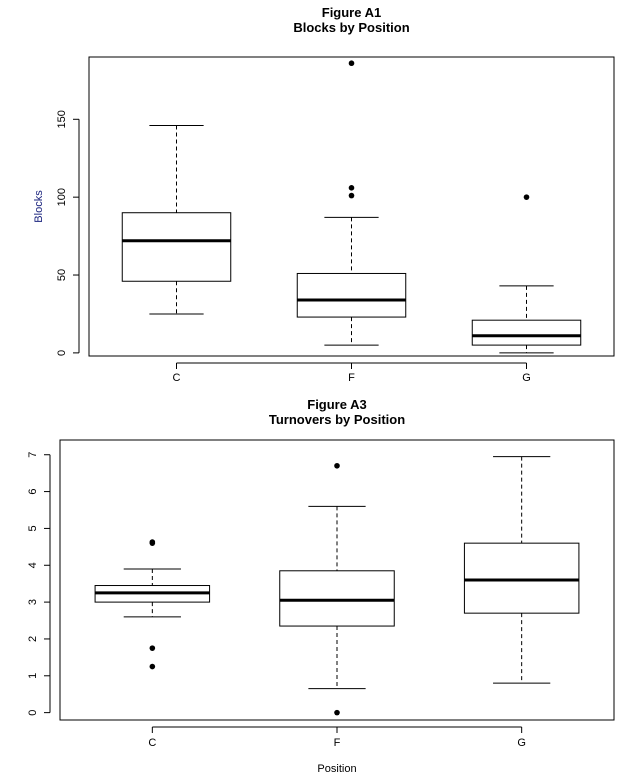 Image resolution: width=641 pixels, height=778 pixels. Describe the element at coordinates (62, 197) in the screenshot. I see `y-tick-label: 100` at that location.